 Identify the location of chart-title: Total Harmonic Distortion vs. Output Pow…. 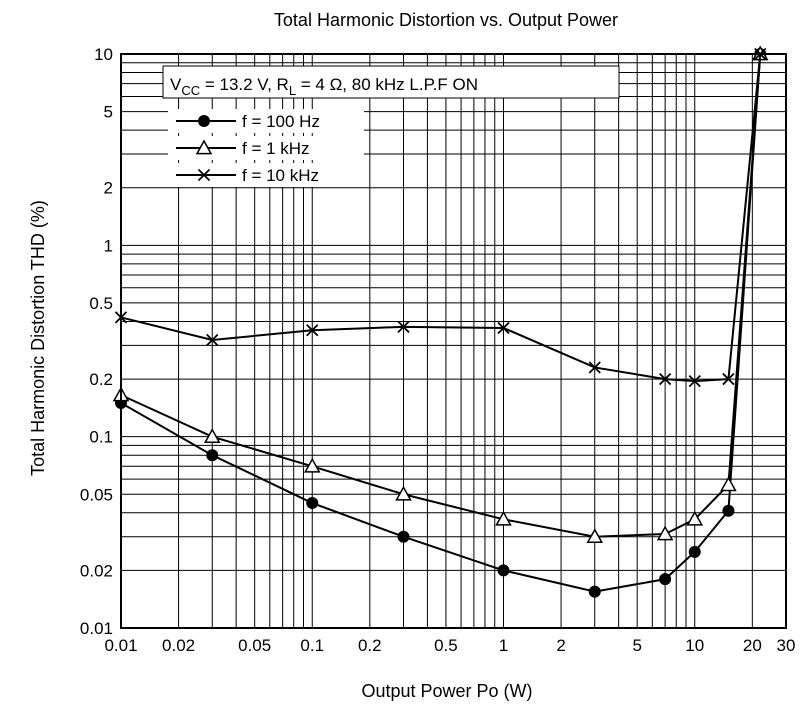
(446, 20).